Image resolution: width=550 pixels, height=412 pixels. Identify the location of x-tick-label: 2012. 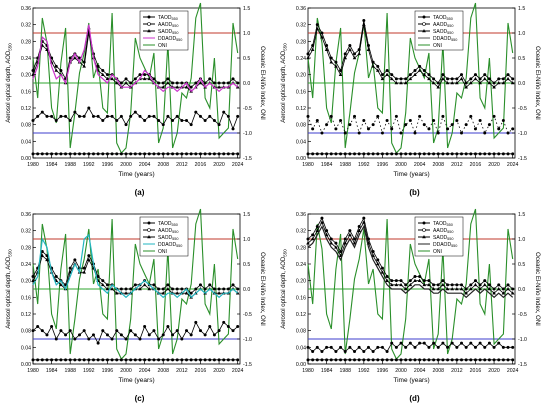
(457, 165).